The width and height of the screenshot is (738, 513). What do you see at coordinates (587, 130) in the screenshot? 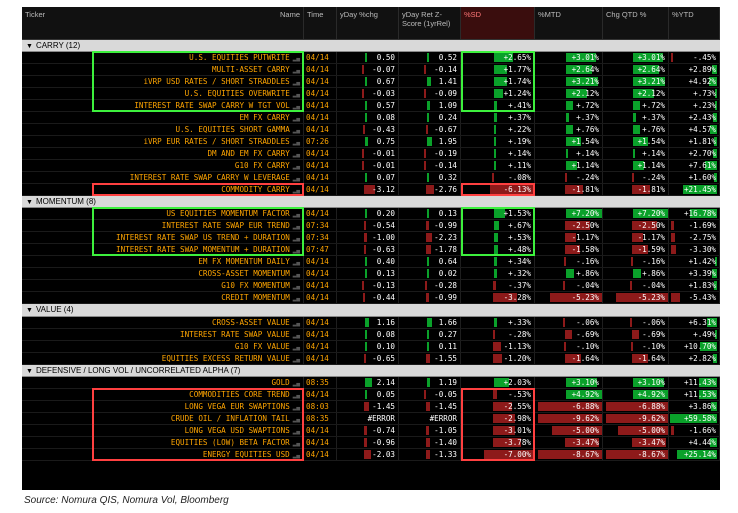
I see `mtd-value: +.76%` at bounding box center [587, 130].